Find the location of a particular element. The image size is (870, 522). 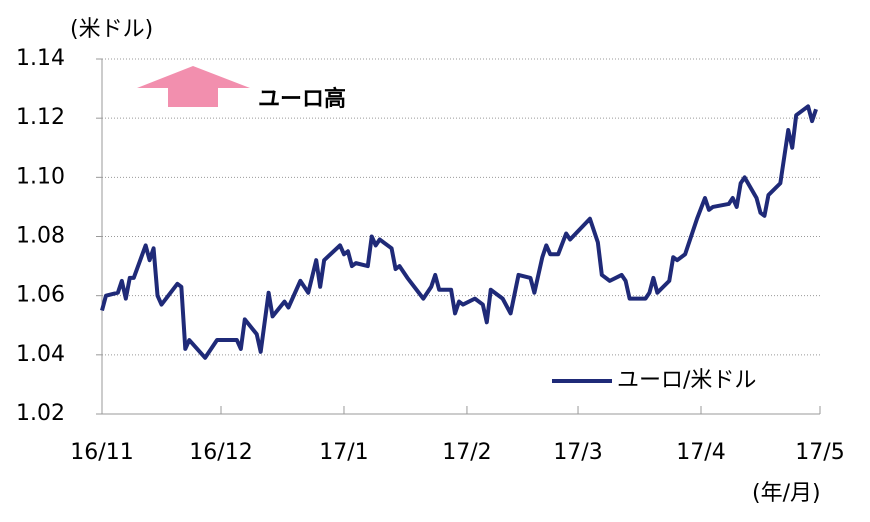

x-tick-label: 17/1 is located at coordinates (343, 452).